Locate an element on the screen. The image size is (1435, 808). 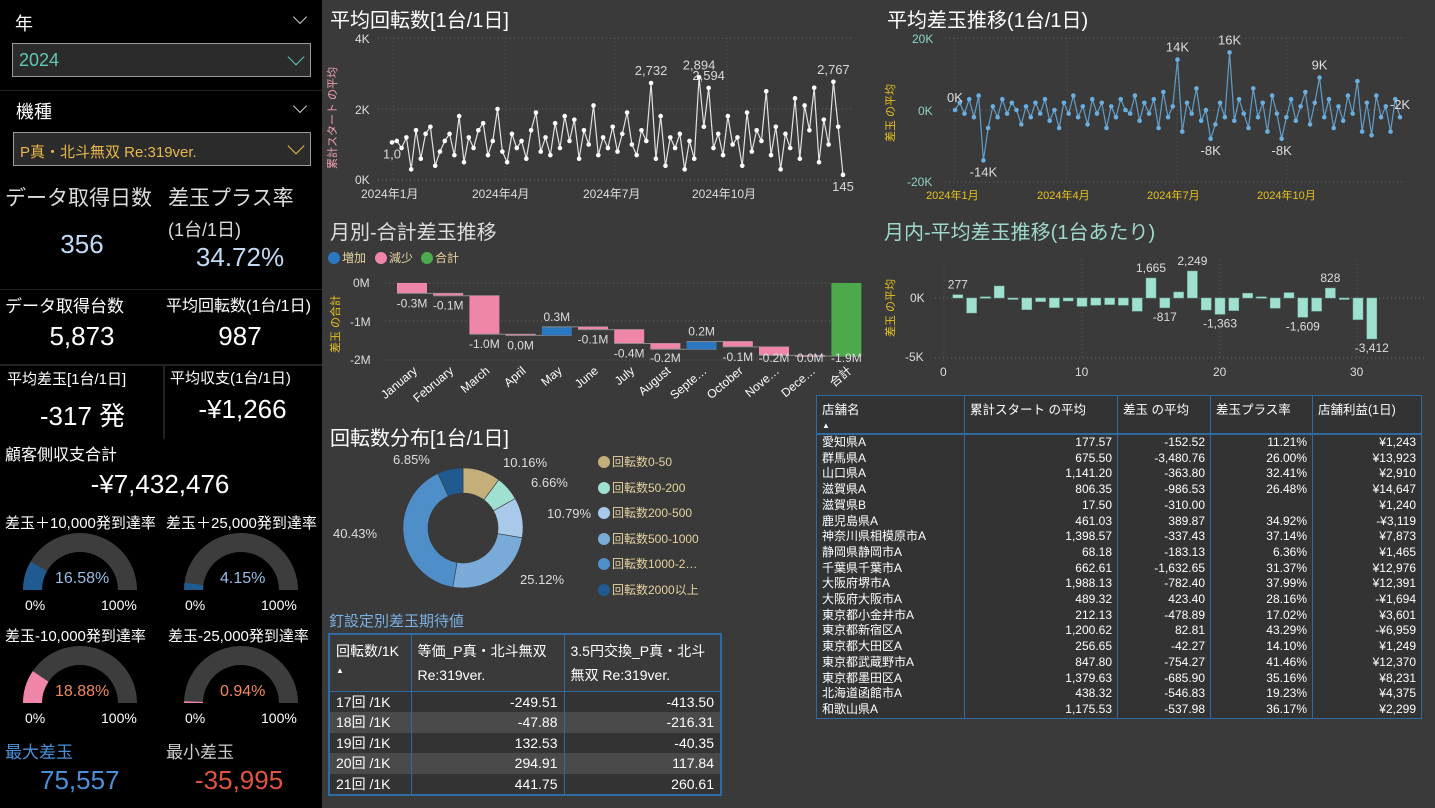
data-label: 2,894 is located at coordinates (699, 64).